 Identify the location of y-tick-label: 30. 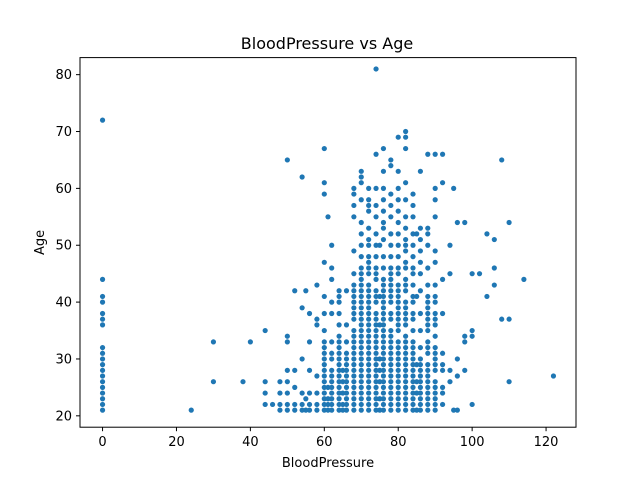
(63, 359).